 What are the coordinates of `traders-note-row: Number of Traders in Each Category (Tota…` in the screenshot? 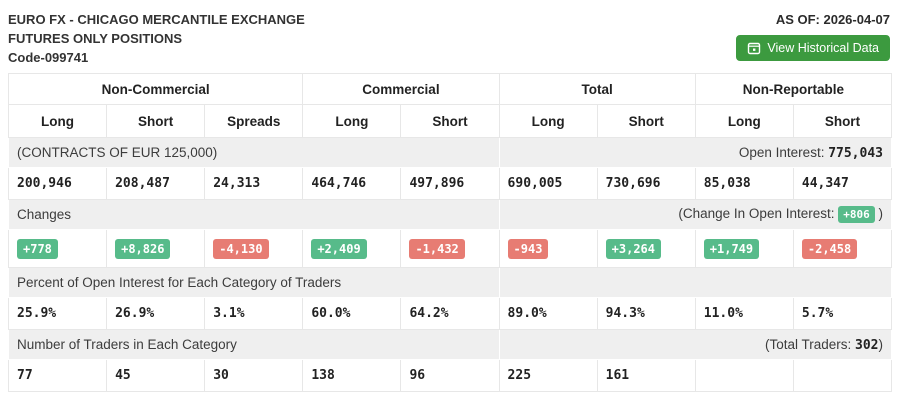 It's located at (450, 344).